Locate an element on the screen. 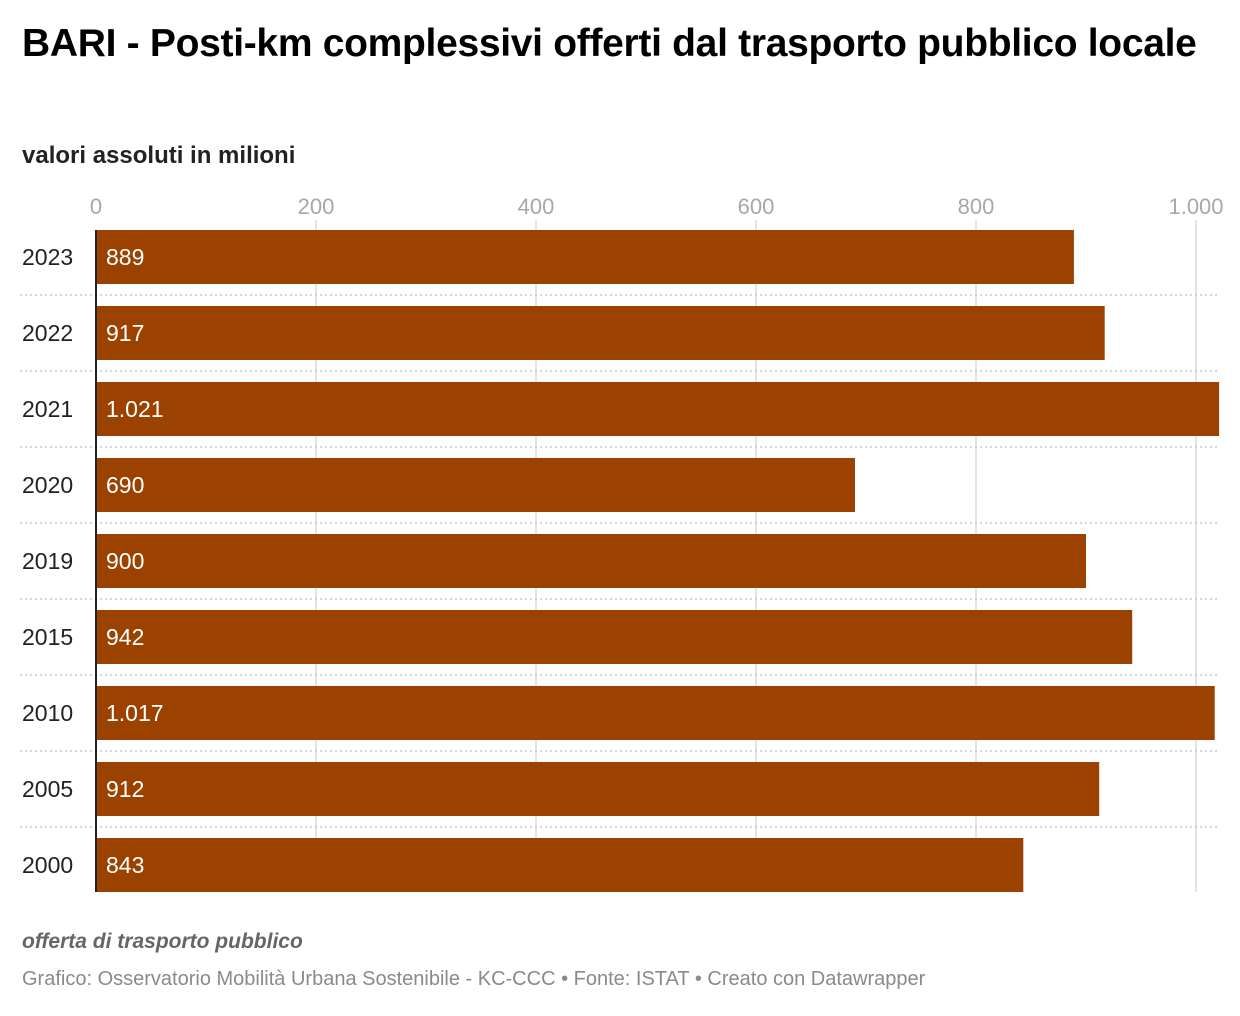 The width and height of the screenshot is (1240, 1016). bar-value-label: 900 is located at coordinates (125, 561).